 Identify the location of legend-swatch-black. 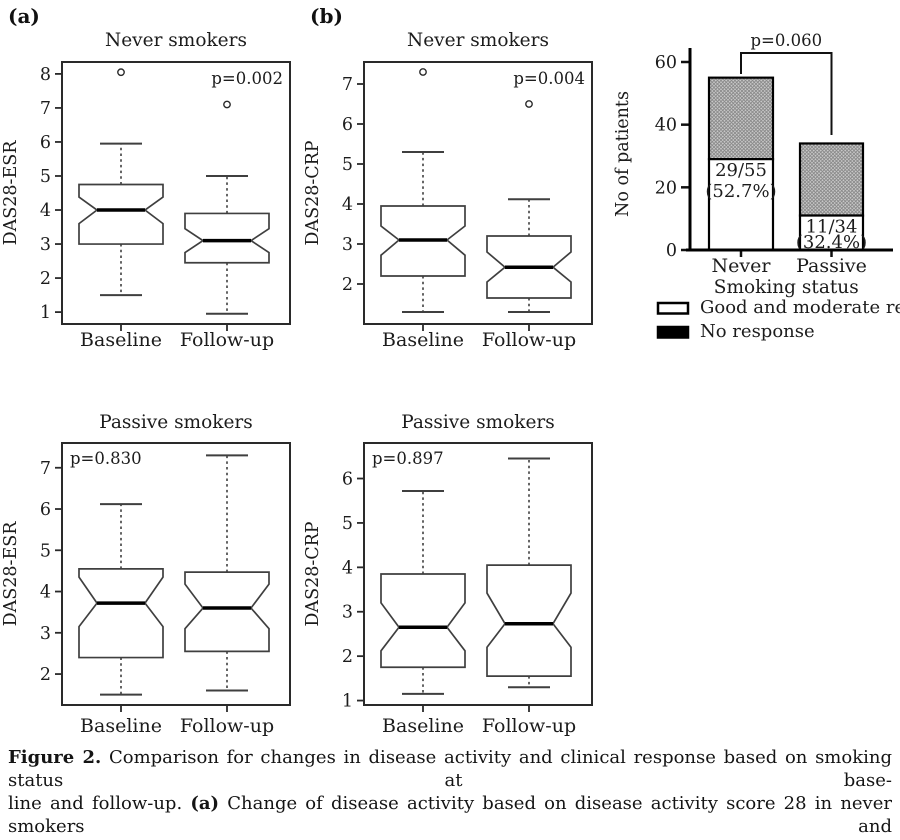
(673, 332).